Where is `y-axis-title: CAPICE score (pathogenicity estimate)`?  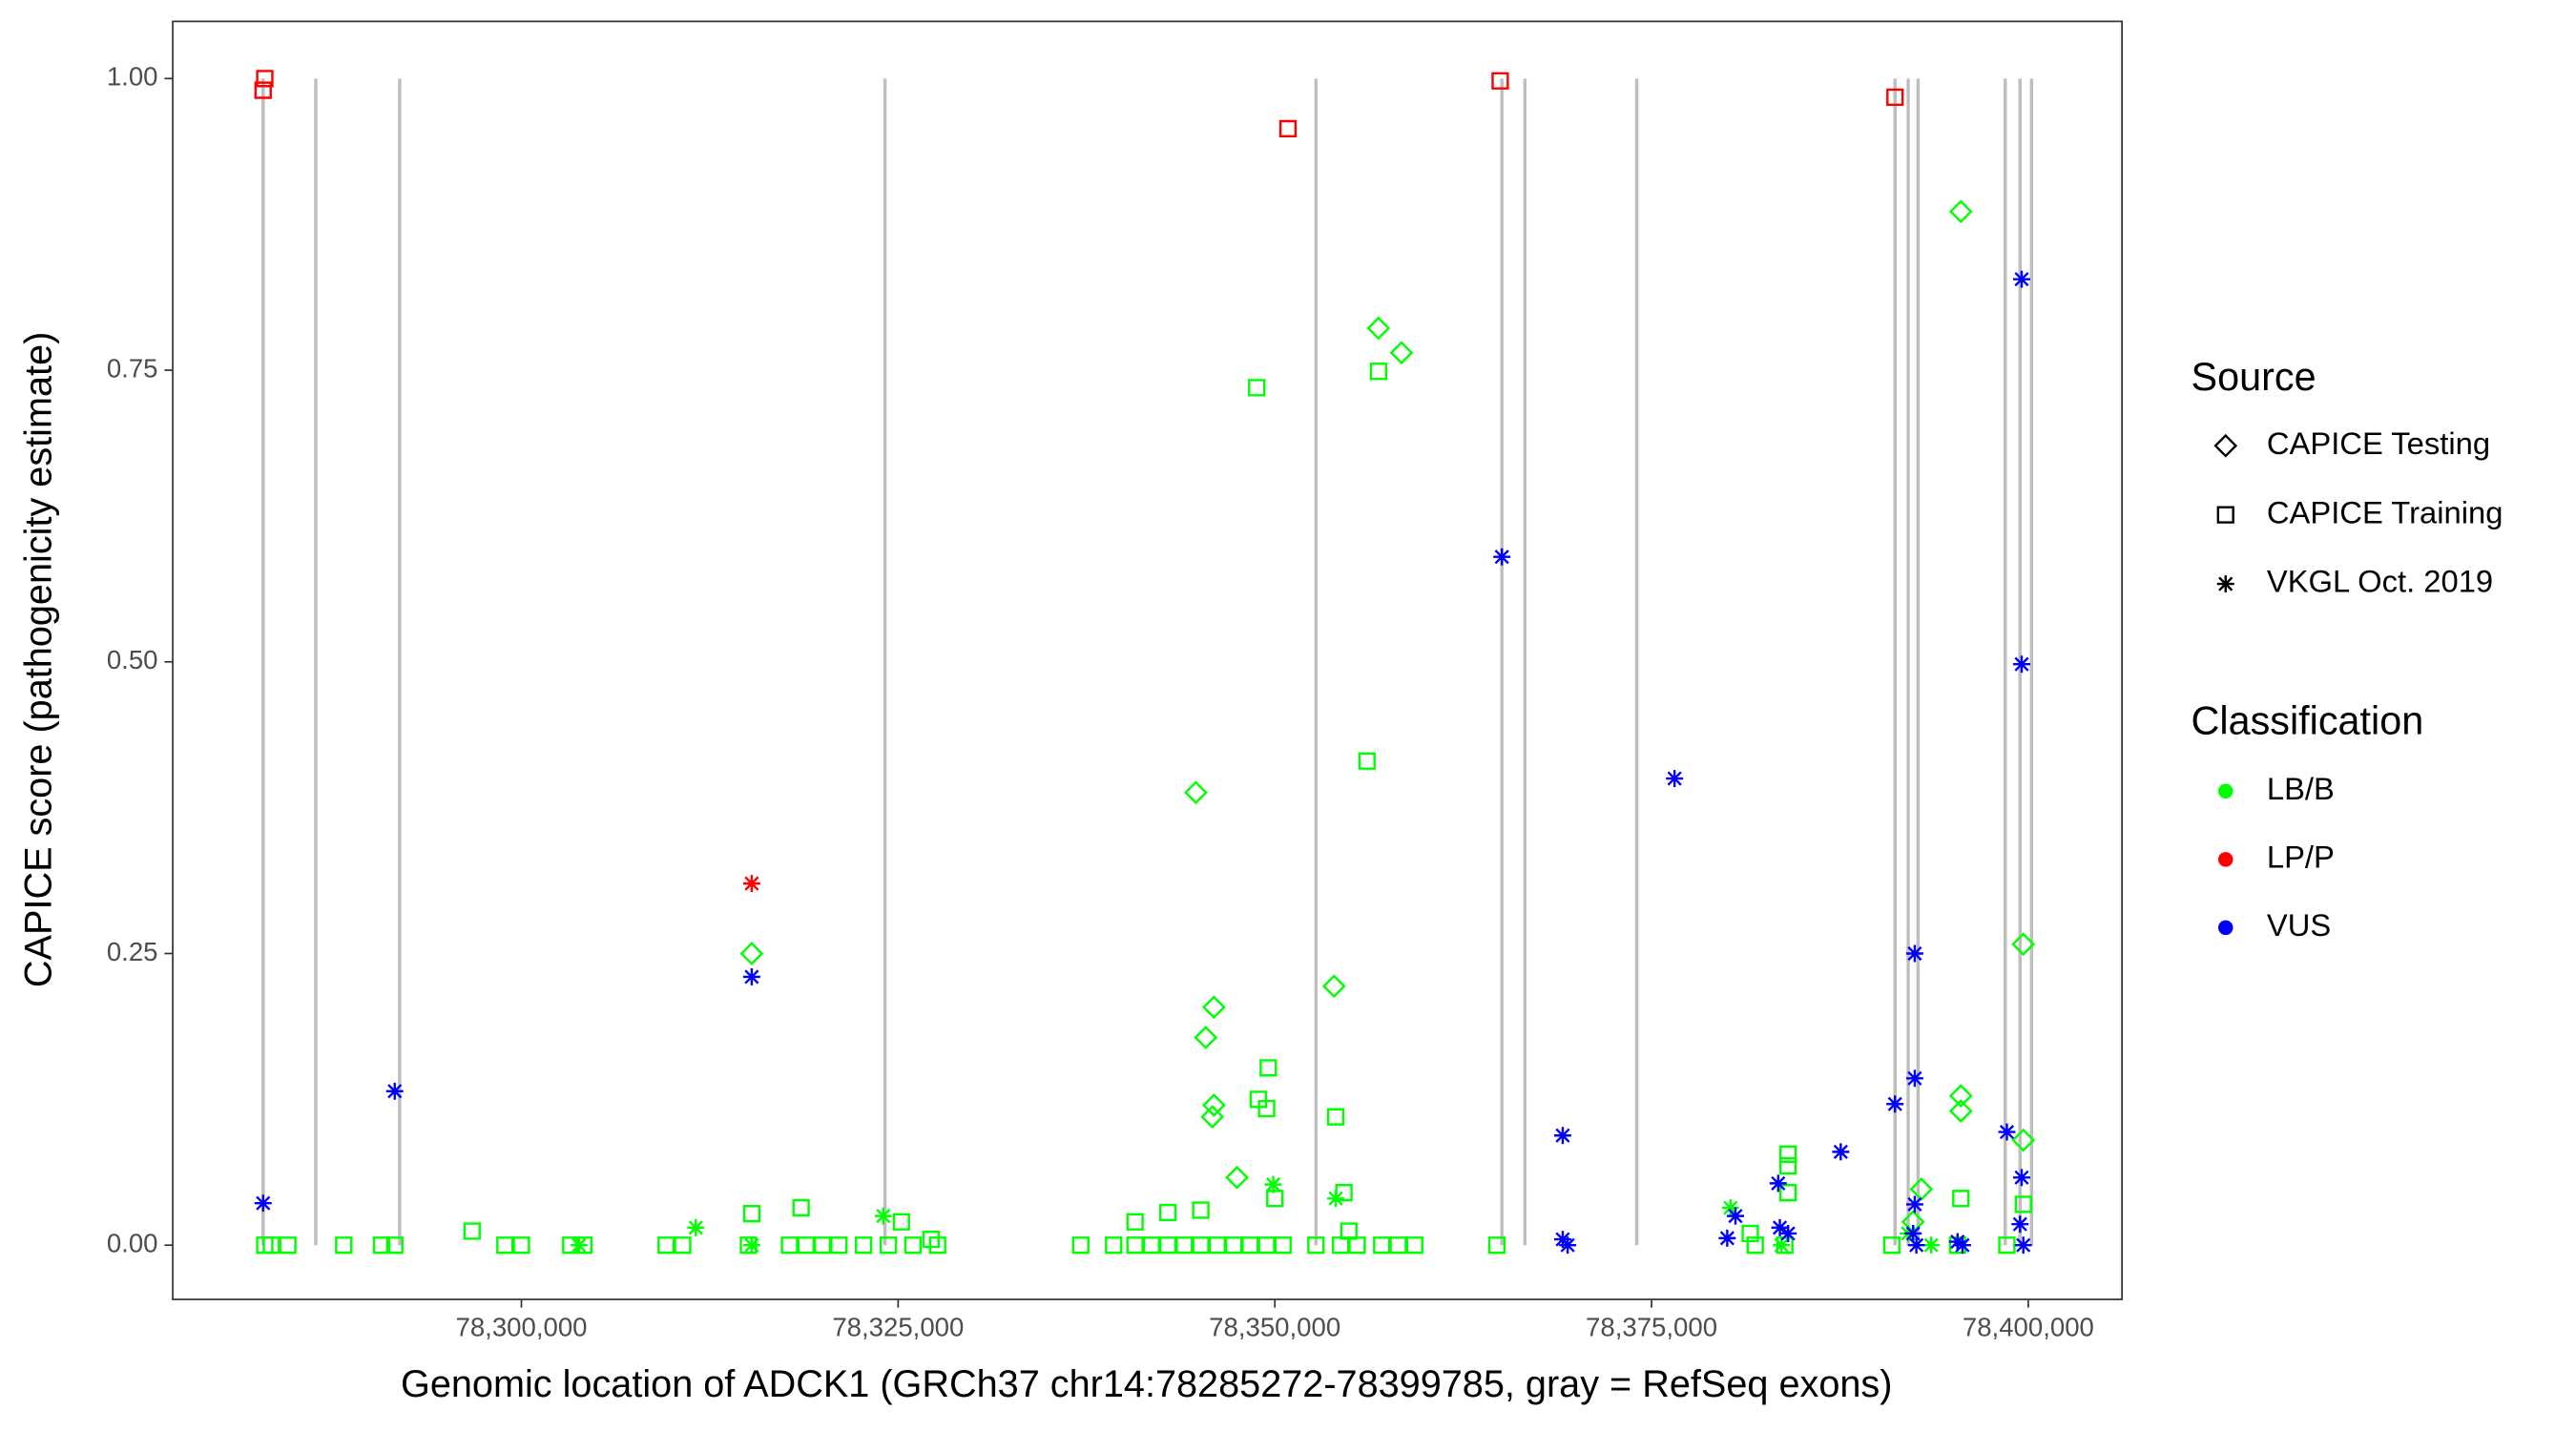 y-axis-title: CAPICE score (pathogenicity estimate) is located at coordinates (39, 659).